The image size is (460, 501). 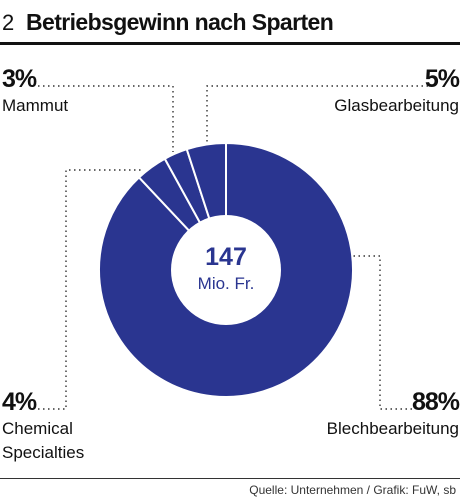 What do you see at coordinates (436, 402) in the screenshot?
I see `pct-blechbearbeitung: 88%` at bounding box center [436, 402].